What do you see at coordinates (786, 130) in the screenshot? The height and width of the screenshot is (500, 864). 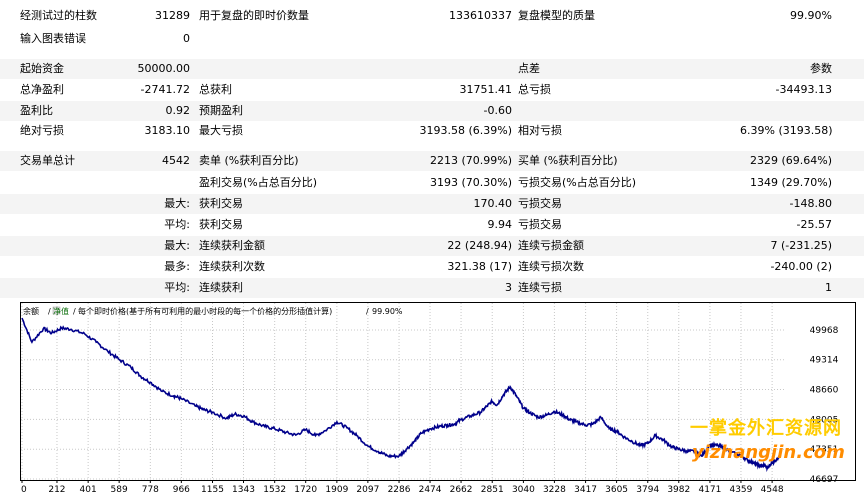 I see `relative-drawdown-value: 6.39% (3193.58)` at bounding box center [786, 130].